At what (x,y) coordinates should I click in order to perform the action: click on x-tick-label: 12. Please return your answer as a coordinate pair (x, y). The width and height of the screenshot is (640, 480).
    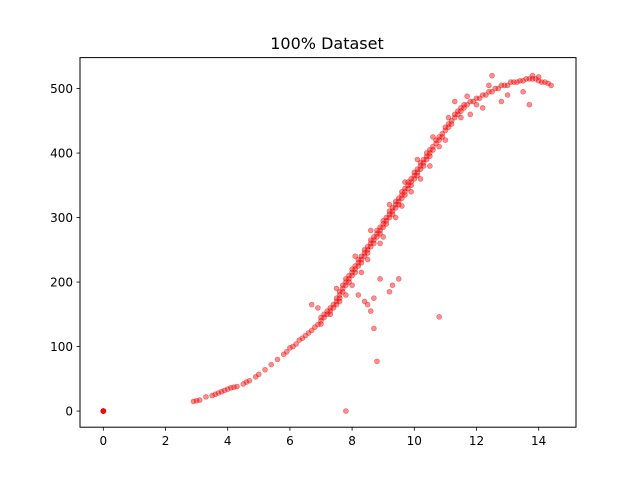
    Looking at the image, I should click on (476, 441).